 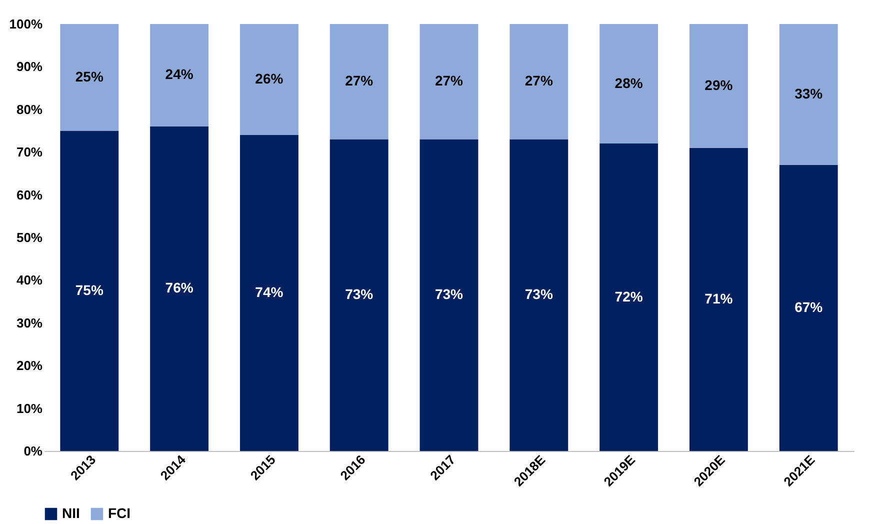 I want to click on legend-label: FCI, so click(x=119, y=513).